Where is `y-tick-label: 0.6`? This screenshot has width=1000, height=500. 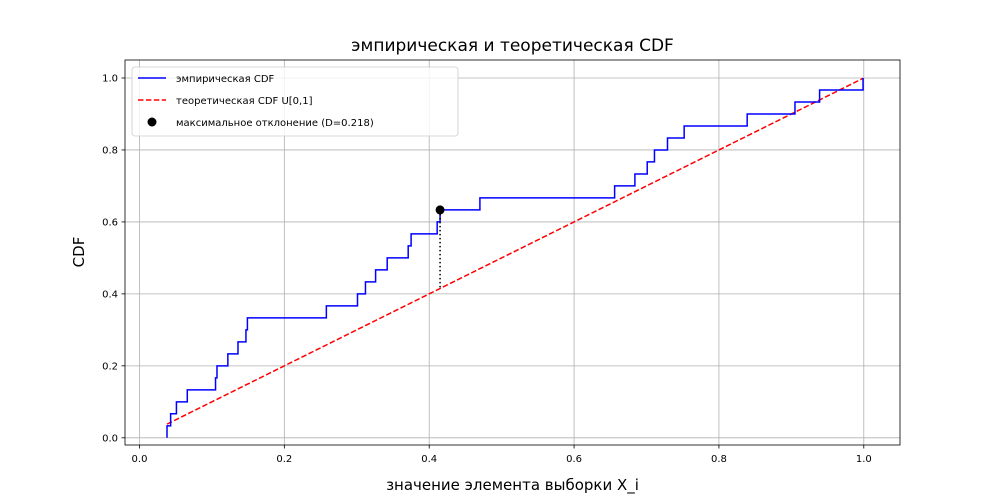 y-tick-label: 0.6 is located at coordinates (110, 222).